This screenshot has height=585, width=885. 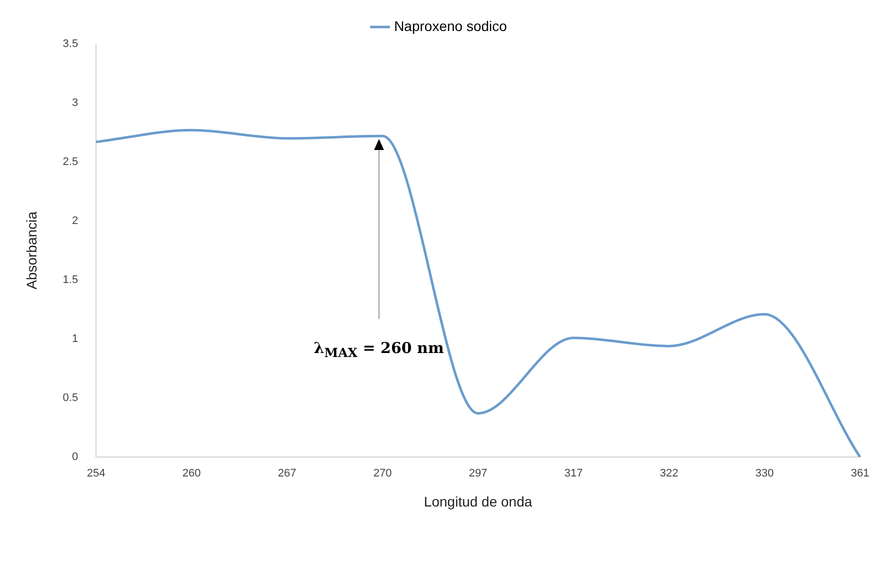 I want to click on legend-label: Naproxeno sodico, so click(x=451, y=26).